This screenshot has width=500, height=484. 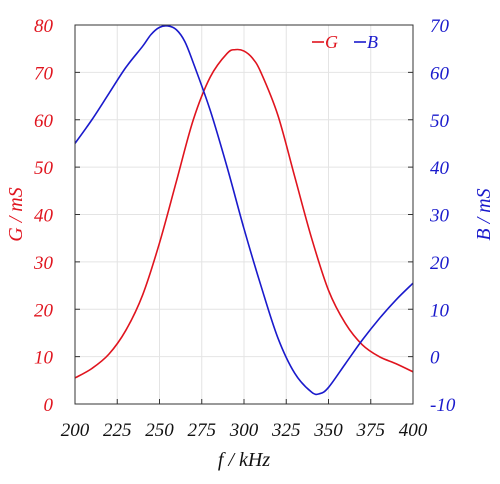 What do you see at coordinates (16, 214) in the screenshot?
I see `left-axis-label: G / mS` at bounding box center [16, 214].